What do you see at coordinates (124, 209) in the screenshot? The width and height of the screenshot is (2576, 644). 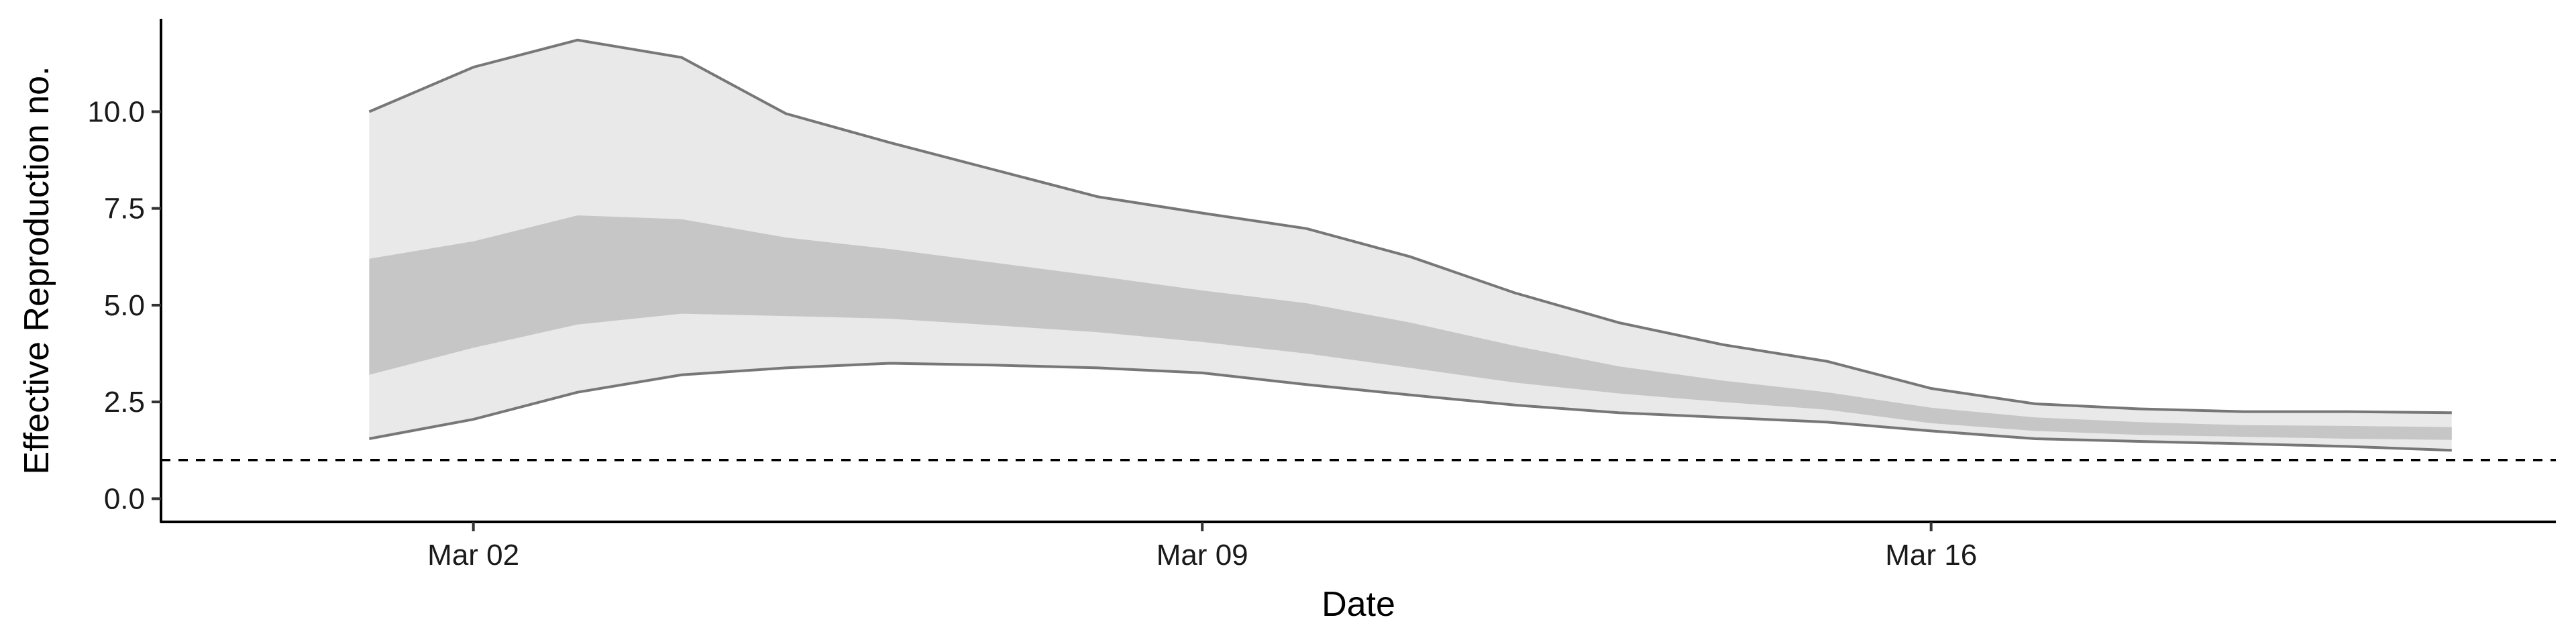 I see `y-tick-label: 7.5` at bounding box center [124, 209].